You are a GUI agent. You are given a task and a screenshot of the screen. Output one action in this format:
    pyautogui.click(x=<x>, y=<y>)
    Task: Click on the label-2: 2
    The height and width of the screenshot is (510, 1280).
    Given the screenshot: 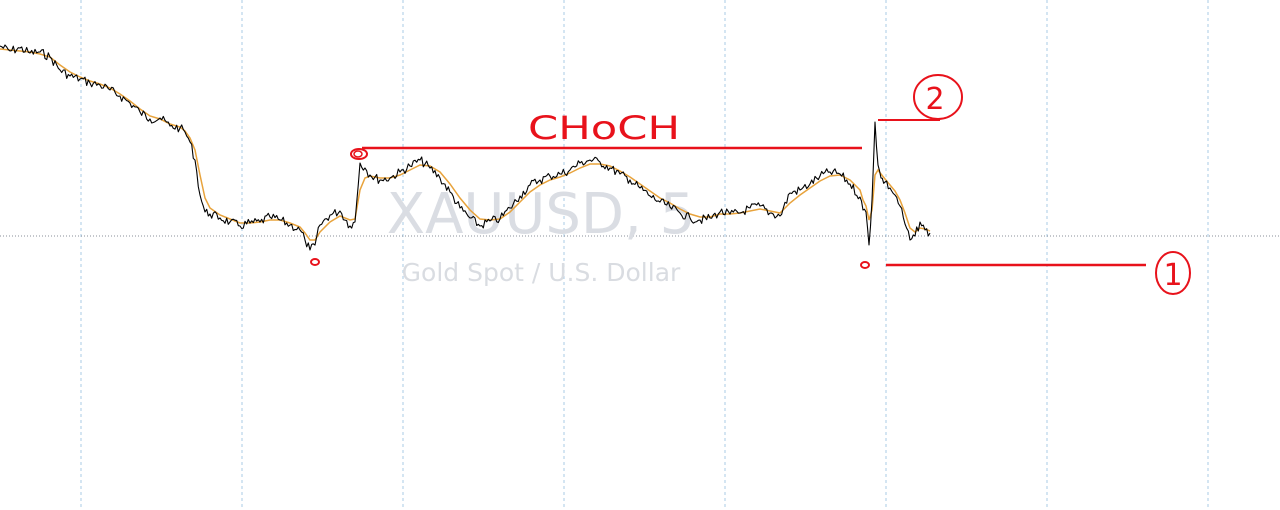 What is the action you would take?
    pyautogui.click(x=934, y=99)
    